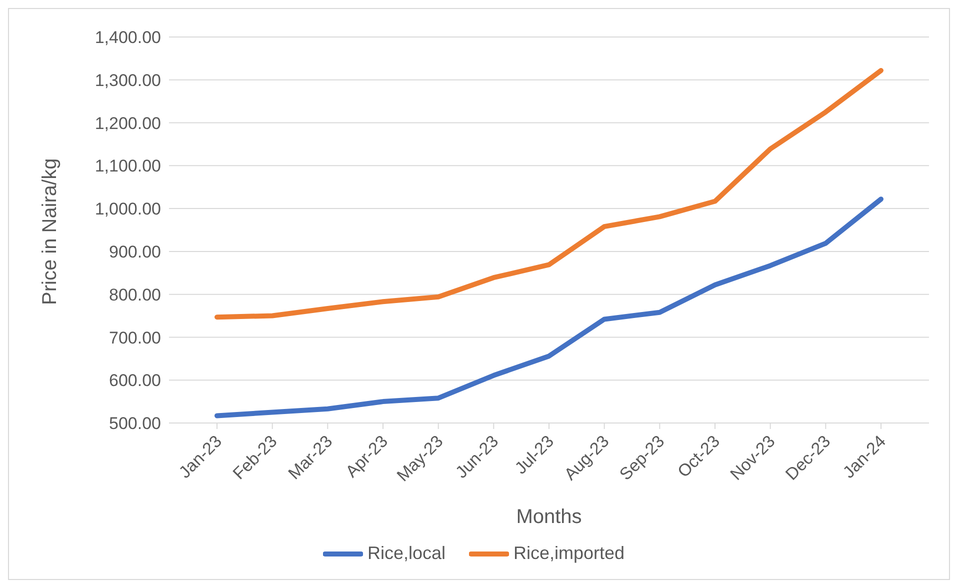  Describe the element at coordinates (127, 209) in the screenshot. I see `y-tick-label: 1,000.00` at that location.